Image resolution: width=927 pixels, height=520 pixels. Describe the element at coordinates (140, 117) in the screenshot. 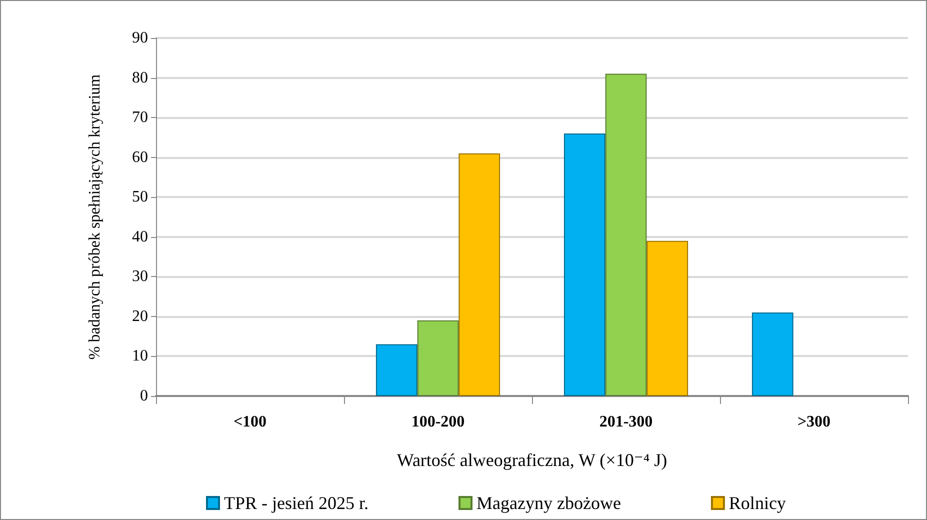

I see `y-tick-label: 70` at that location.